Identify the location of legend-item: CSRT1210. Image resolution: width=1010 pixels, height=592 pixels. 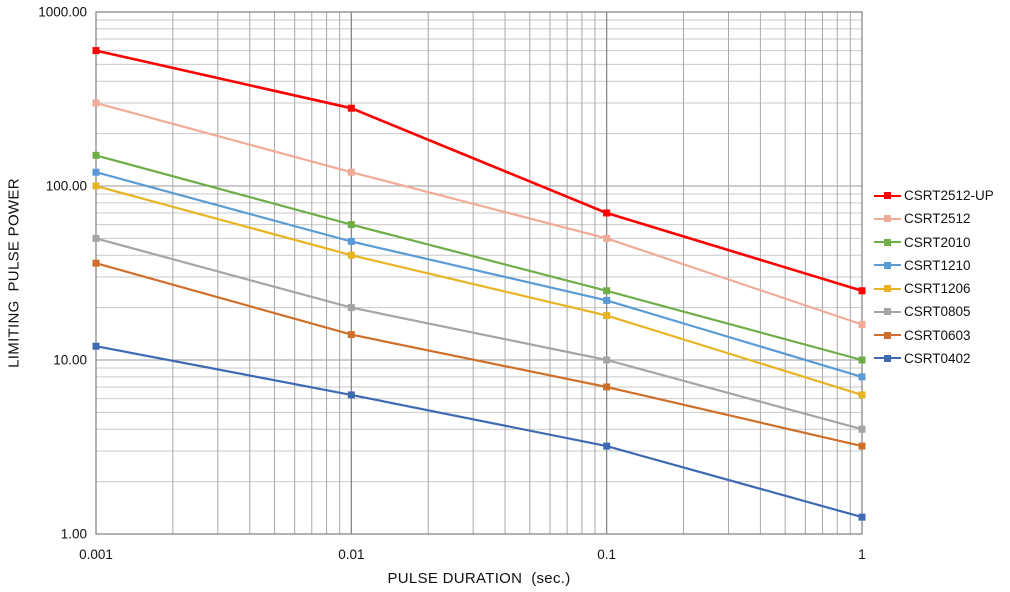
(934, 265).